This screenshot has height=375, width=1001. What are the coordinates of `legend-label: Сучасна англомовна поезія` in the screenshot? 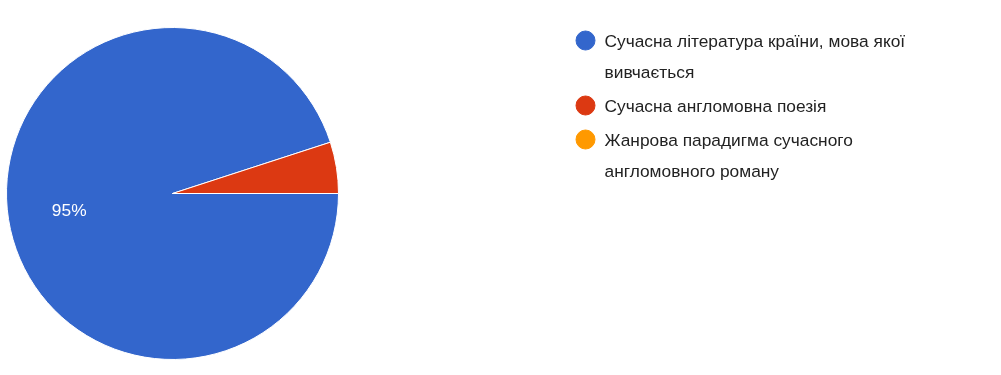 It's located at (715, 105).